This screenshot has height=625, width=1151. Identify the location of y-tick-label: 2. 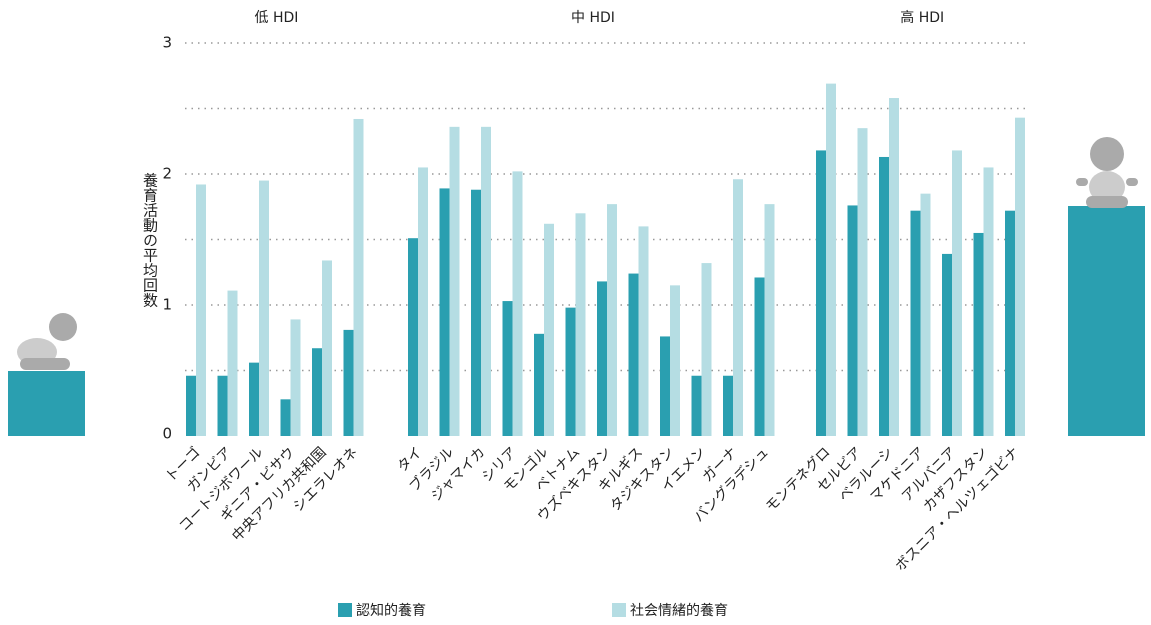
(167, 174).